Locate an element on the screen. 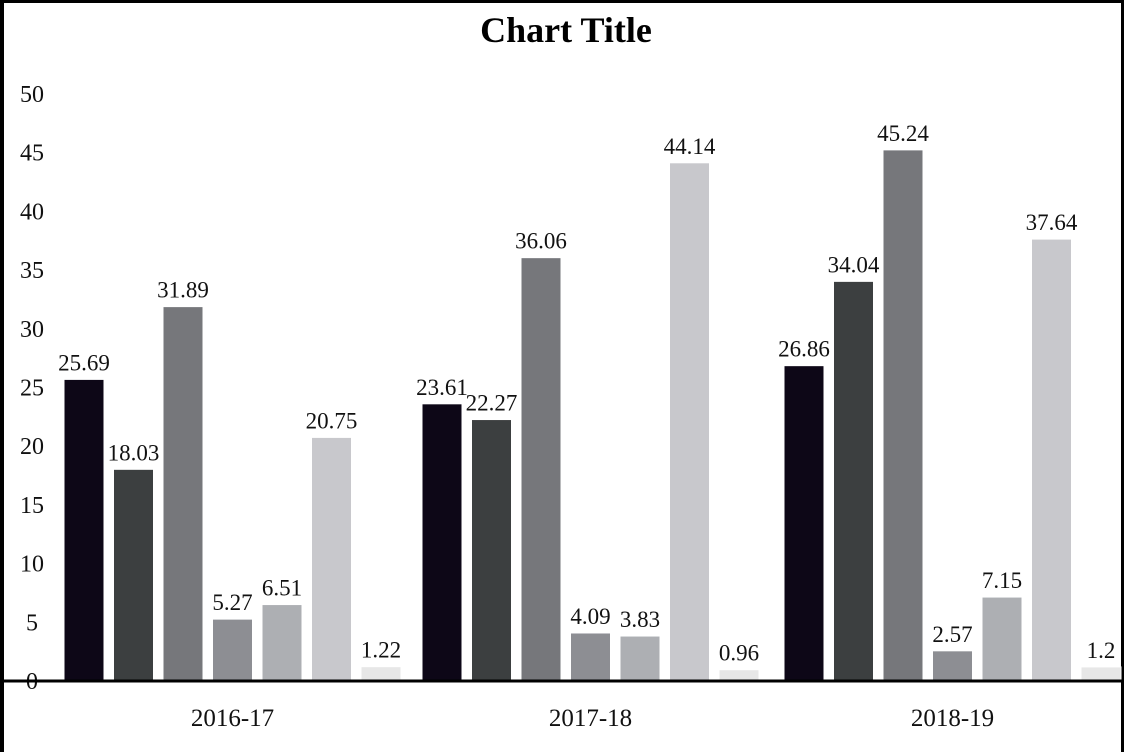  y-tick-label: 20 is located at coordinates (32, 447).